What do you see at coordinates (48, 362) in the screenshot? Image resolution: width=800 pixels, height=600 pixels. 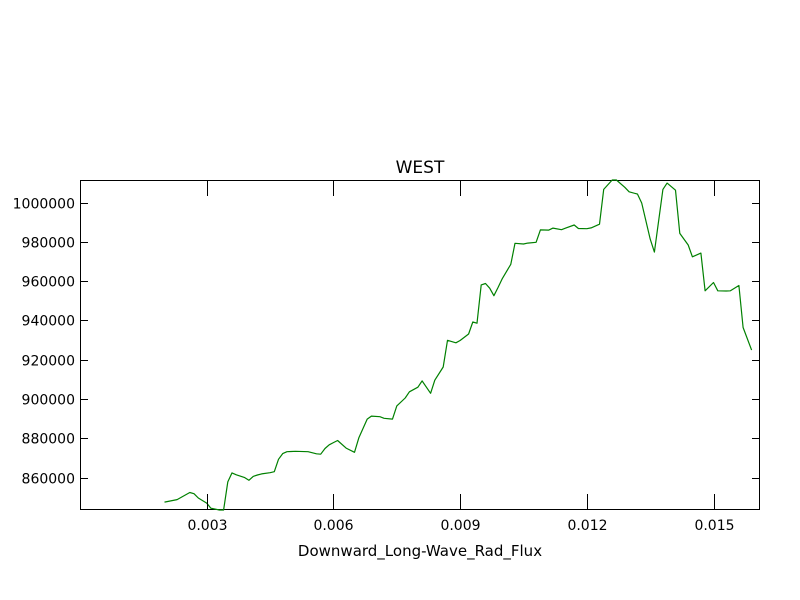 I see `y-tick-label: 920000` at bounding box center [48, 362].